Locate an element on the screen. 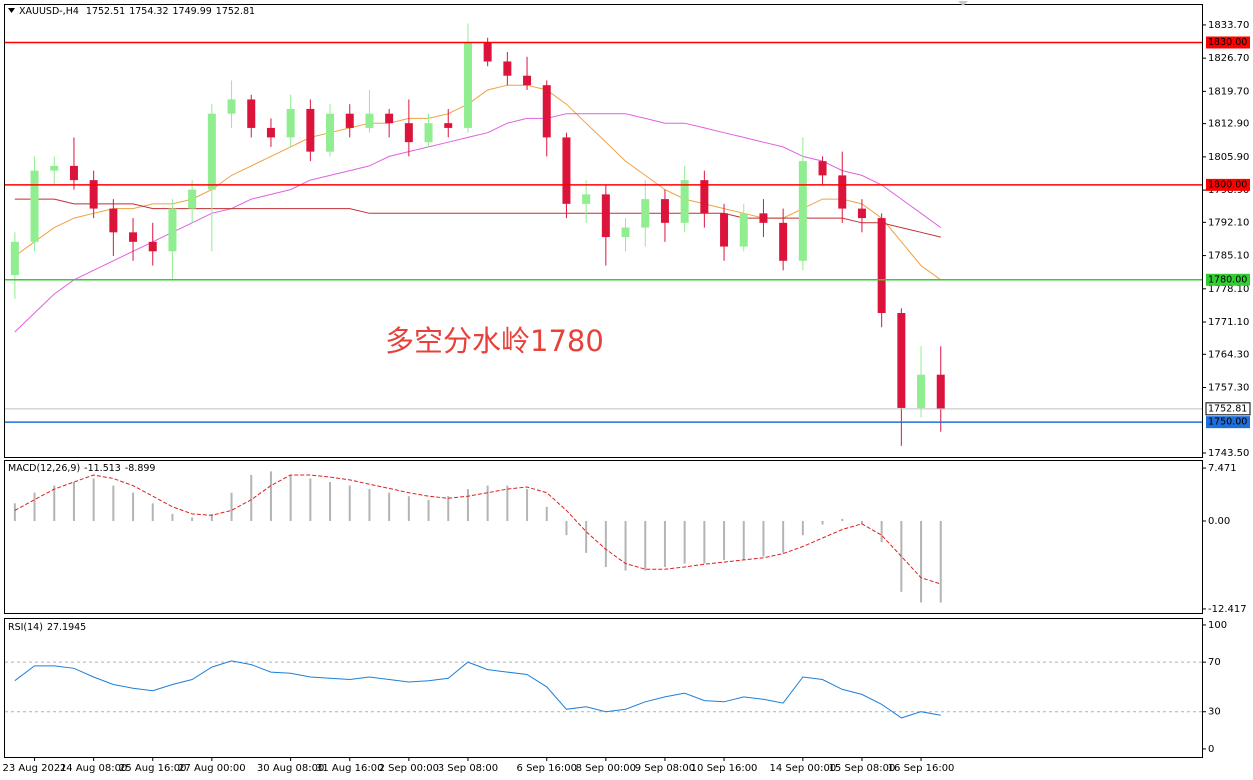 Image resolution: width=1253 pixels, height=780 pixels. x-tick-label: 10 Sep 16:00 is located at coordinates (724, 768).